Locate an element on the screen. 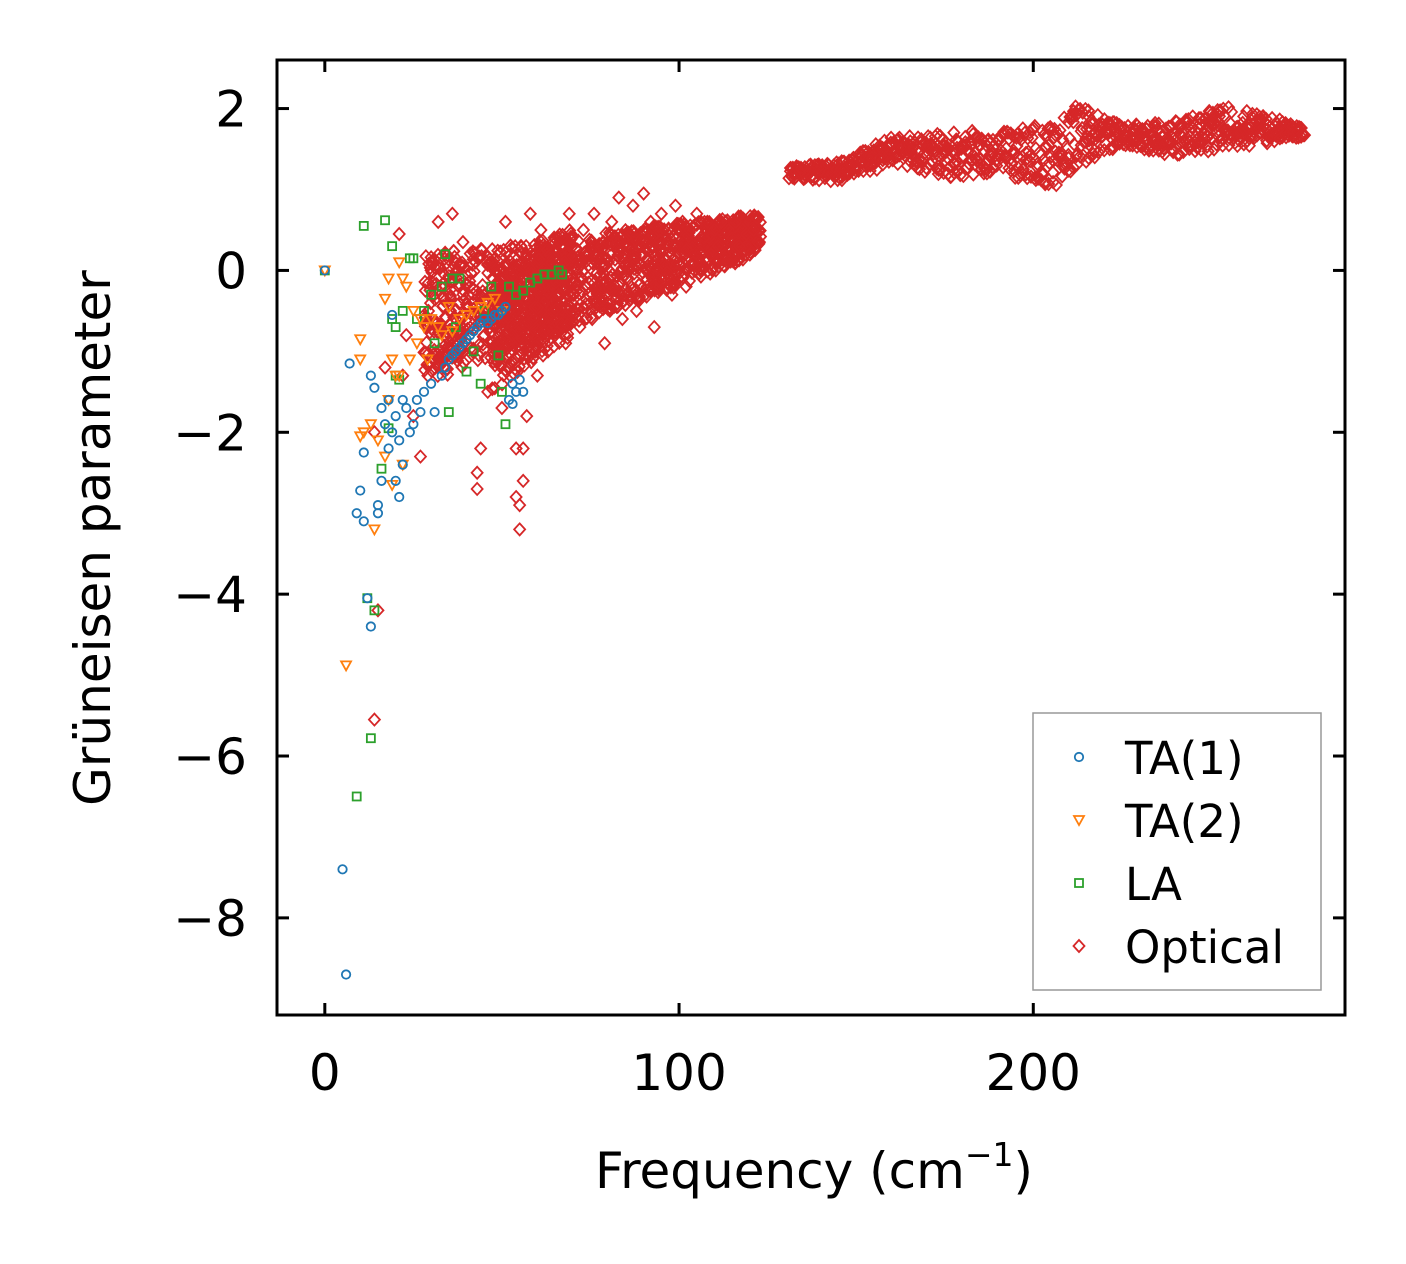 The height and width of the screenshot is (1264, 1406). y-tick-label: −6 is located at coordinates (210, 757).